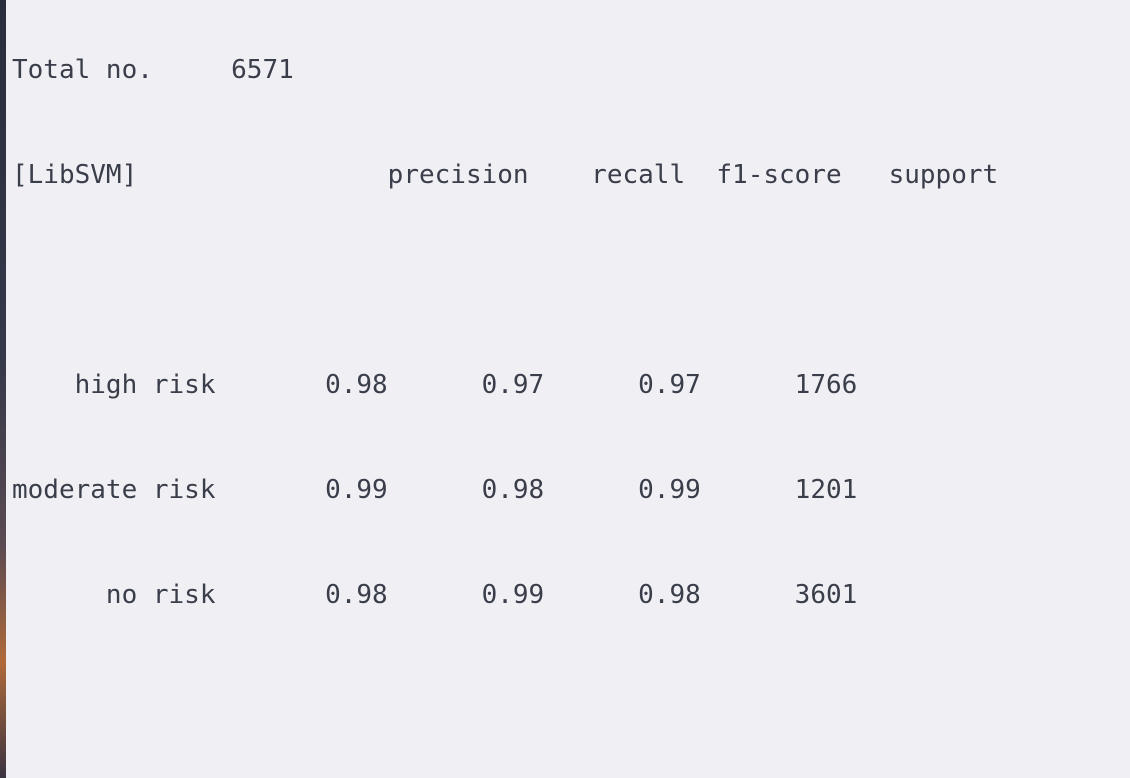 This screenshot has width=1130, height=778. What do you see at coordinates (3, 389) in the screenshot?
I see `desktop-edge` at bounding box center [3, 389].